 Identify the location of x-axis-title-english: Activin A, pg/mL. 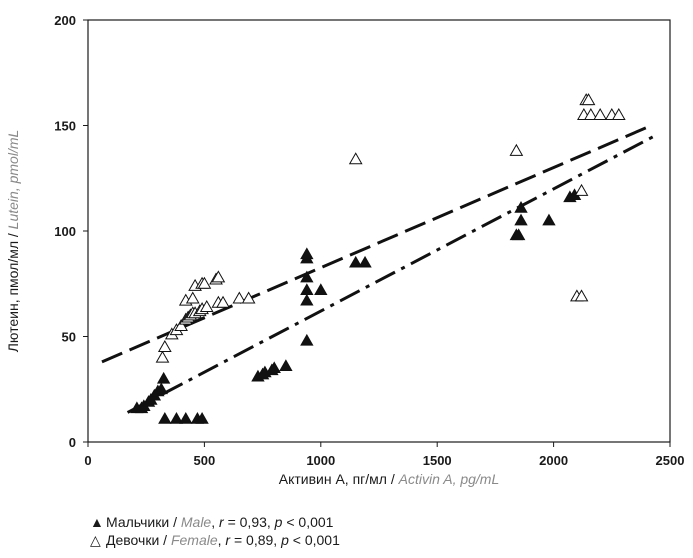
(449, 479).